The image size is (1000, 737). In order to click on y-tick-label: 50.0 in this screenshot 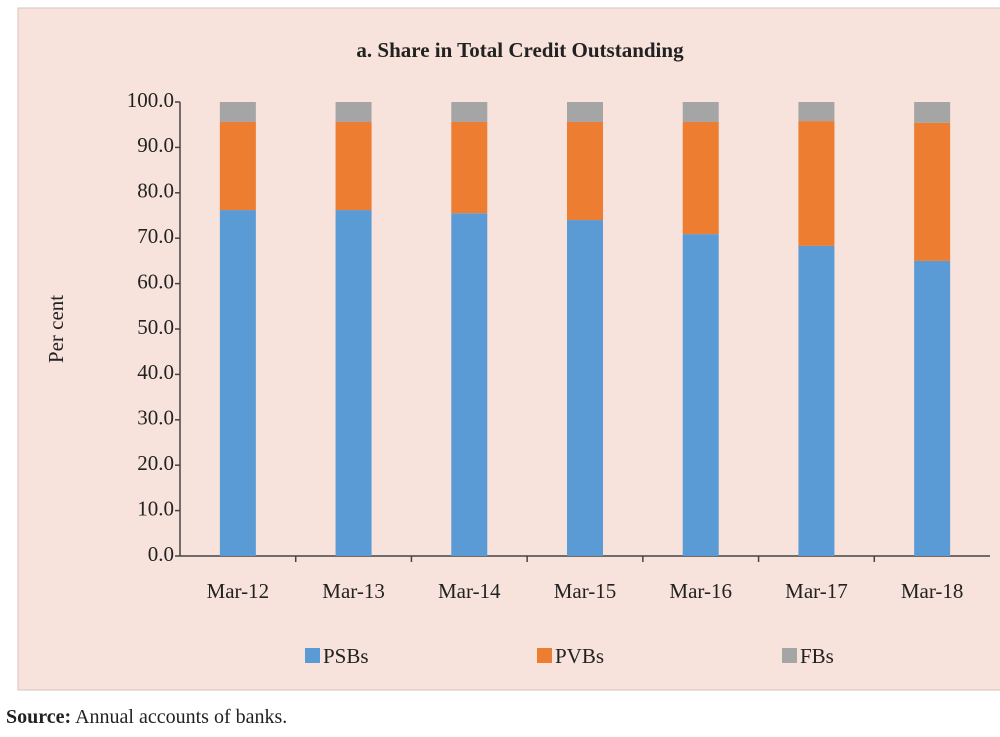, I will do `click(155, 327)`.